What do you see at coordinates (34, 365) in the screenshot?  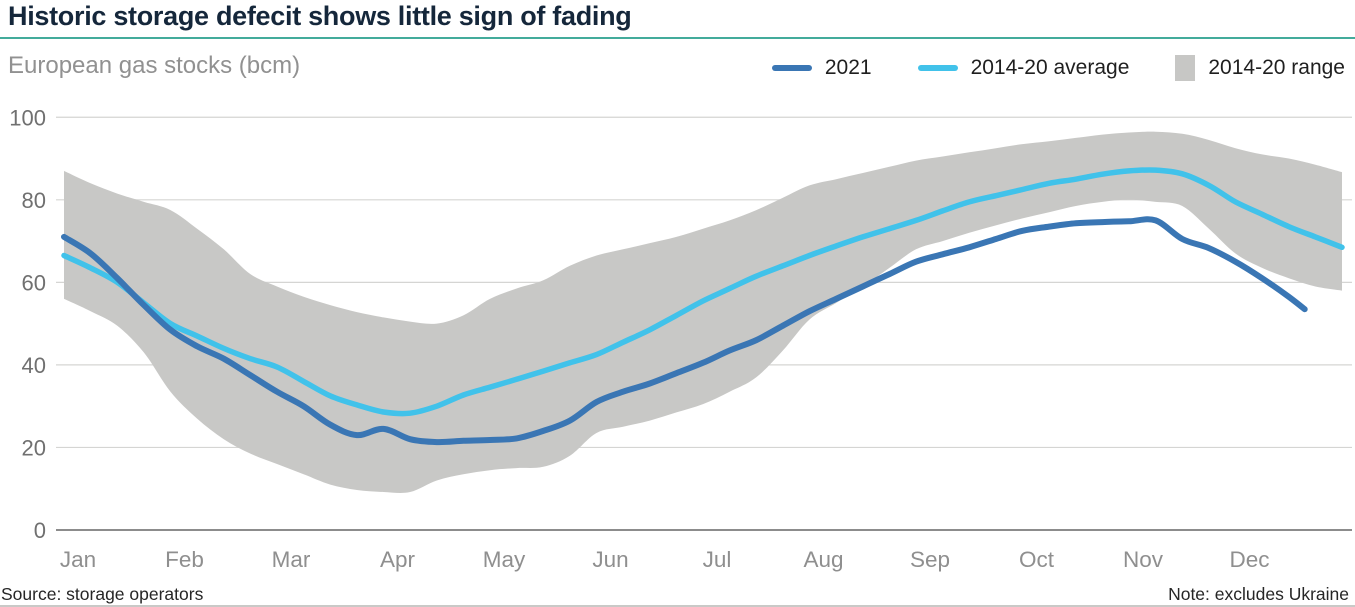 I see `y-tick-label: 40` at bounding box center [34, 365].